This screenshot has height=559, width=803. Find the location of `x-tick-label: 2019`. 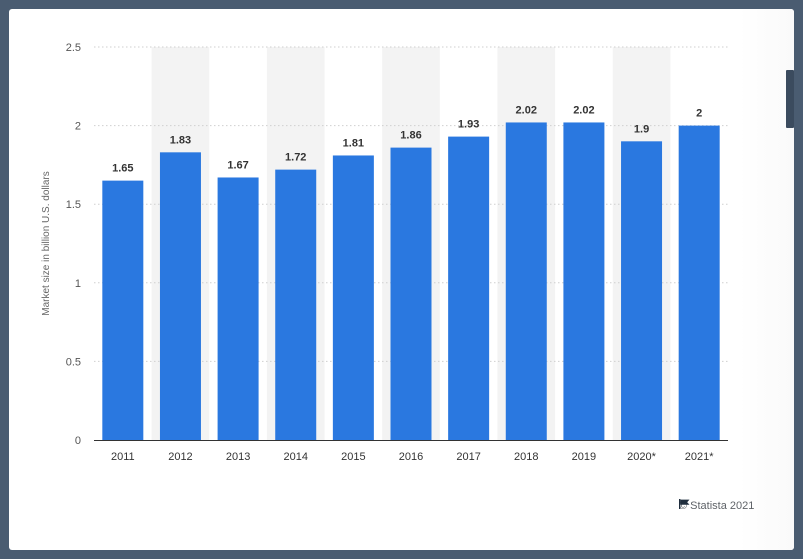

x-tick-label: 2019 is located at coordinates (584, 457).